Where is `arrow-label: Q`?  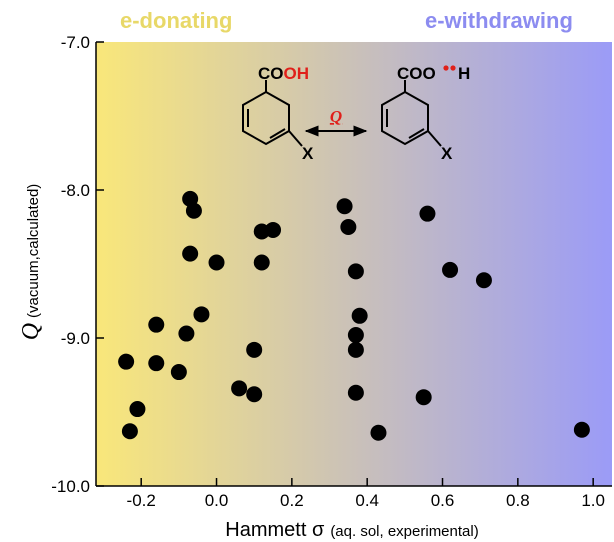 arrow-label: Q is located at coordinates (336, 116).